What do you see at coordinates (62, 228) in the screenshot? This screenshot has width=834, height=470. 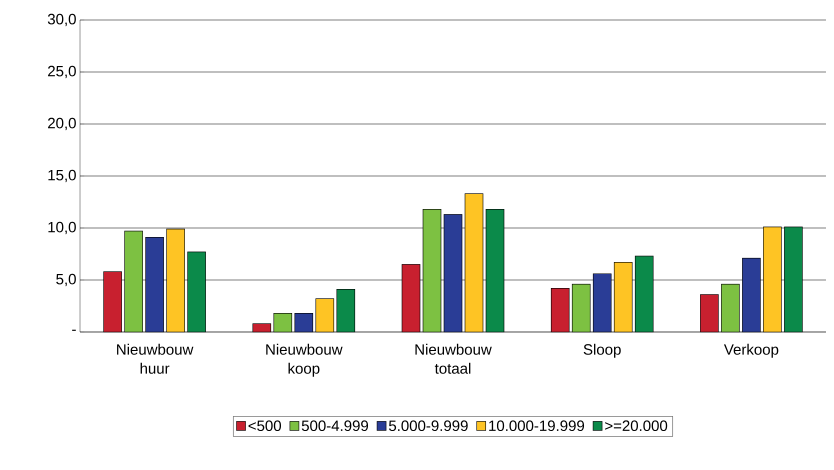 I see `y-tick-label: 10,0` at bounding box center [62, 228].